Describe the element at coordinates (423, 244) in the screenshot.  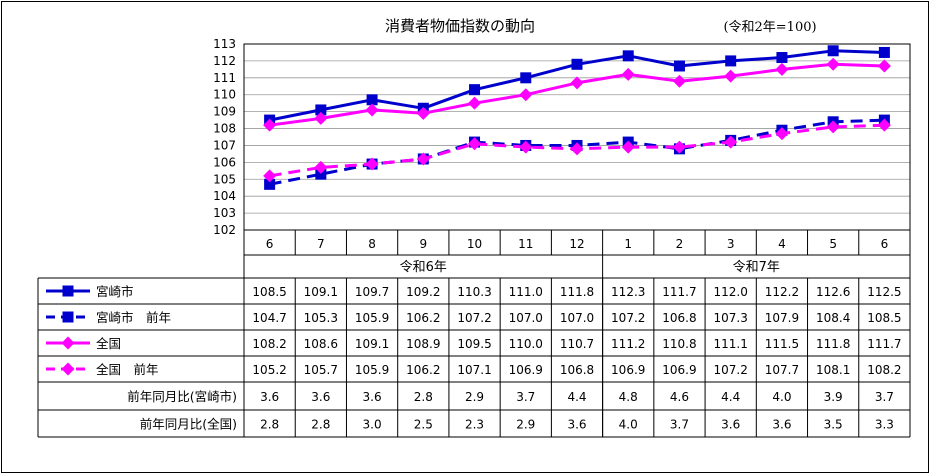
I see `x-tick-label: 9` at that location.